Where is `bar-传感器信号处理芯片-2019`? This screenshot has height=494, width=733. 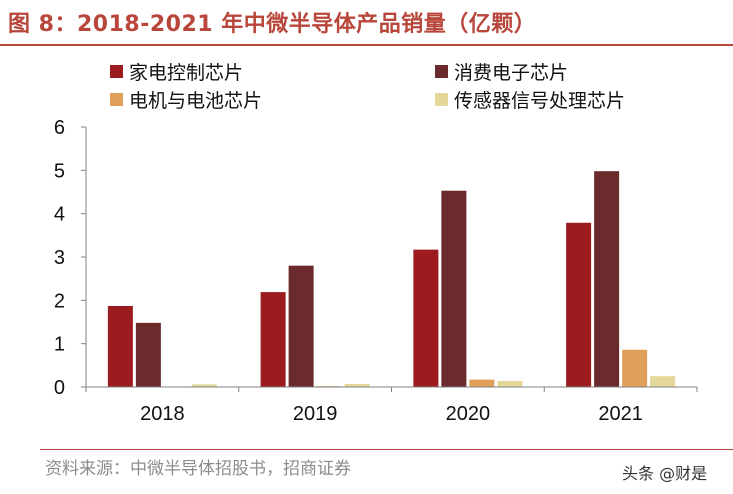
bar-传感器信号处理芯片-2019 is located at coordinates (357, 385).